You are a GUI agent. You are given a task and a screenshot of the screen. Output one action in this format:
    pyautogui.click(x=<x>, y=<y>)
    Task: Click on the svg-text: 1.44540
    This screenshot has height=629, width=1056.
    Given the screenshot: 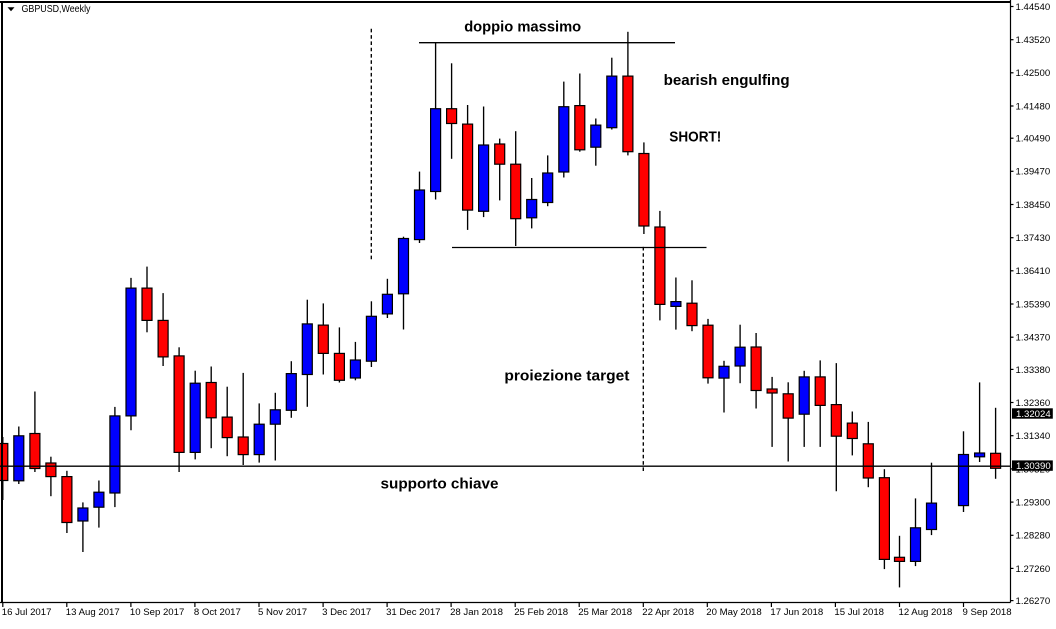 What is the action you would take?
    pyautogui.click(x=1033, y=7)
    